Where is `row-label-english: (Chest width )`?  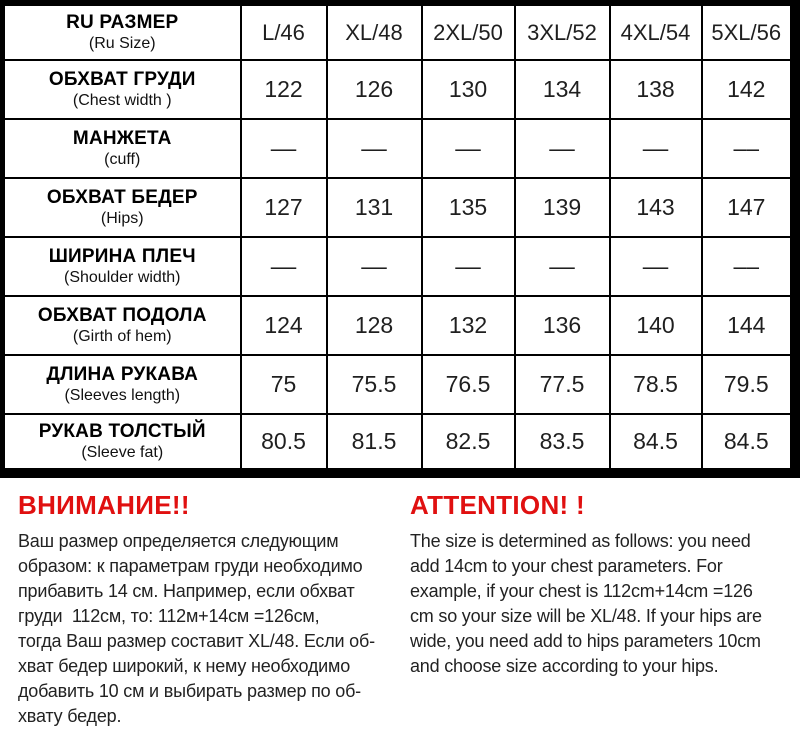
row-label-english: (Chest width ) is located at coordinates (122, 100).